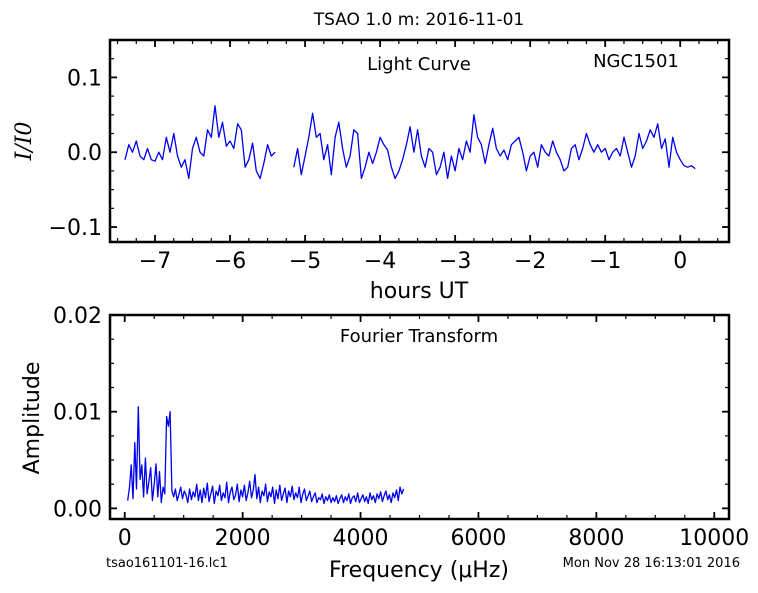 This screenshot has width=758, height=593. I want to click on footer-timestamp: Mon Nov 28 16:13:01 2016, so click(651, 563).